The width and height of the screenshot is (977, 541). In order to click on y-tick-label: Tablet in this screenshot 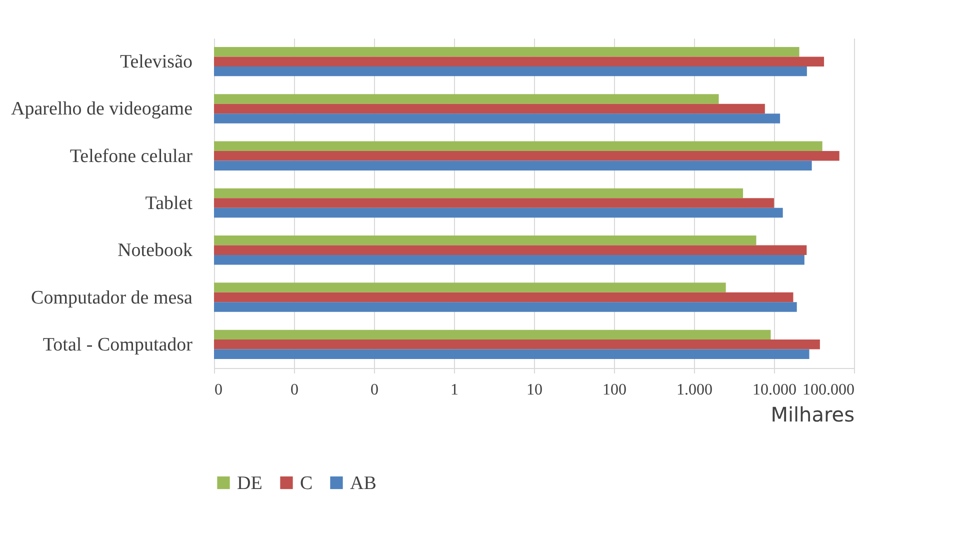, I will do `click(169, 203)`.